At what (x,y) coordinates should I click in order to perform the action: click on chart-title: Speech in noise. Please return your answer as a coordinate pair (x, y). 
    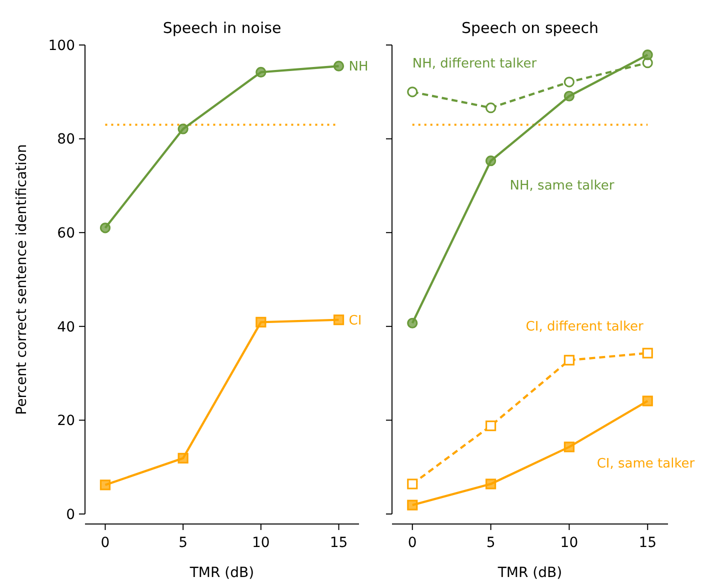
    Looking at the image, I should click on (222, 28).